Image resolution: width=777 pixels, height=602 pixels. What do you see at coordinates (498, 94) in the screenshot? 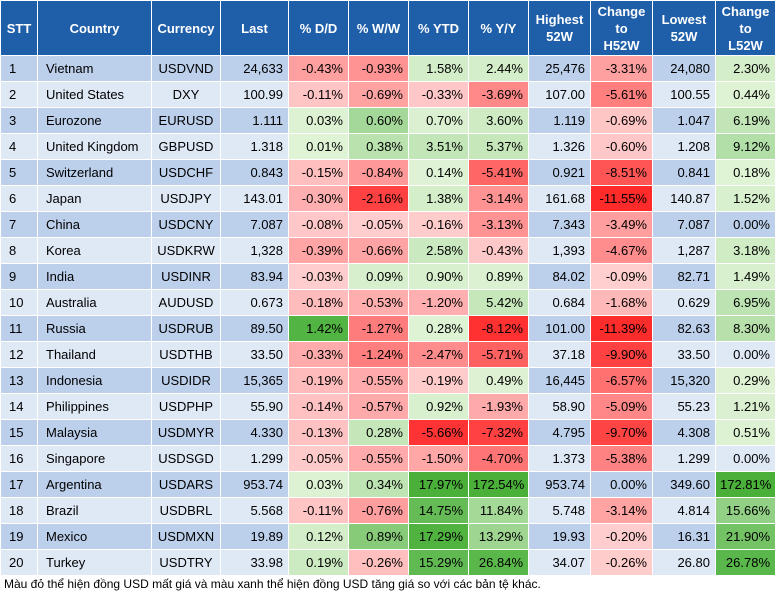
I see `cell-yy: -3.69%` at bounding box center [498, 94].